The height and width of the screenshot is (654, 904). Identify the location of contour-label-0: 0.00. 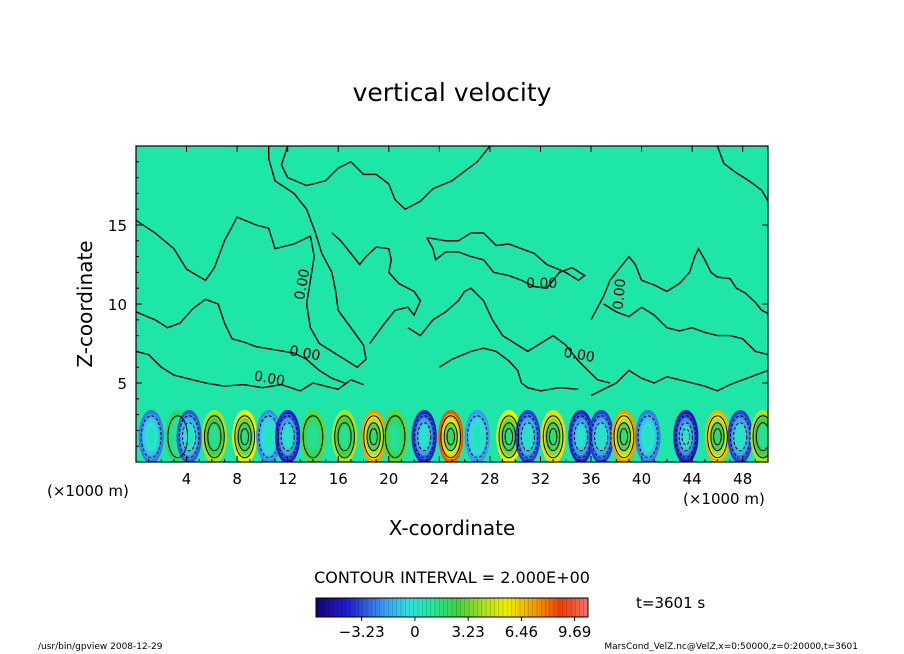
(302, 284).